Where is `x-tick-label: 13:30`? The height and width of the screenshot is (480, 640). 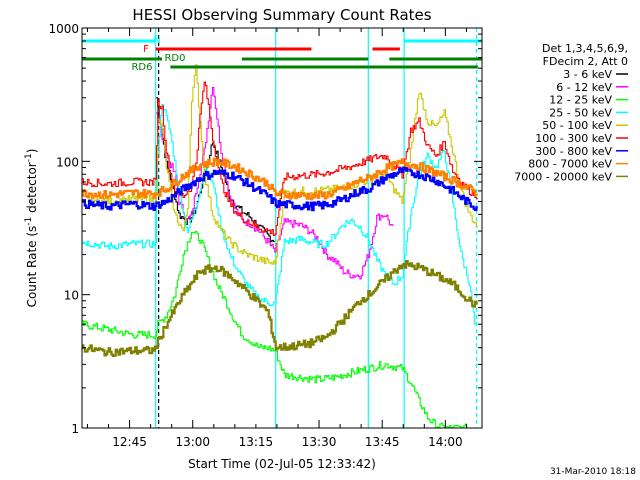 x-tick-label: 13:30 is located at coordinates (319, 442).